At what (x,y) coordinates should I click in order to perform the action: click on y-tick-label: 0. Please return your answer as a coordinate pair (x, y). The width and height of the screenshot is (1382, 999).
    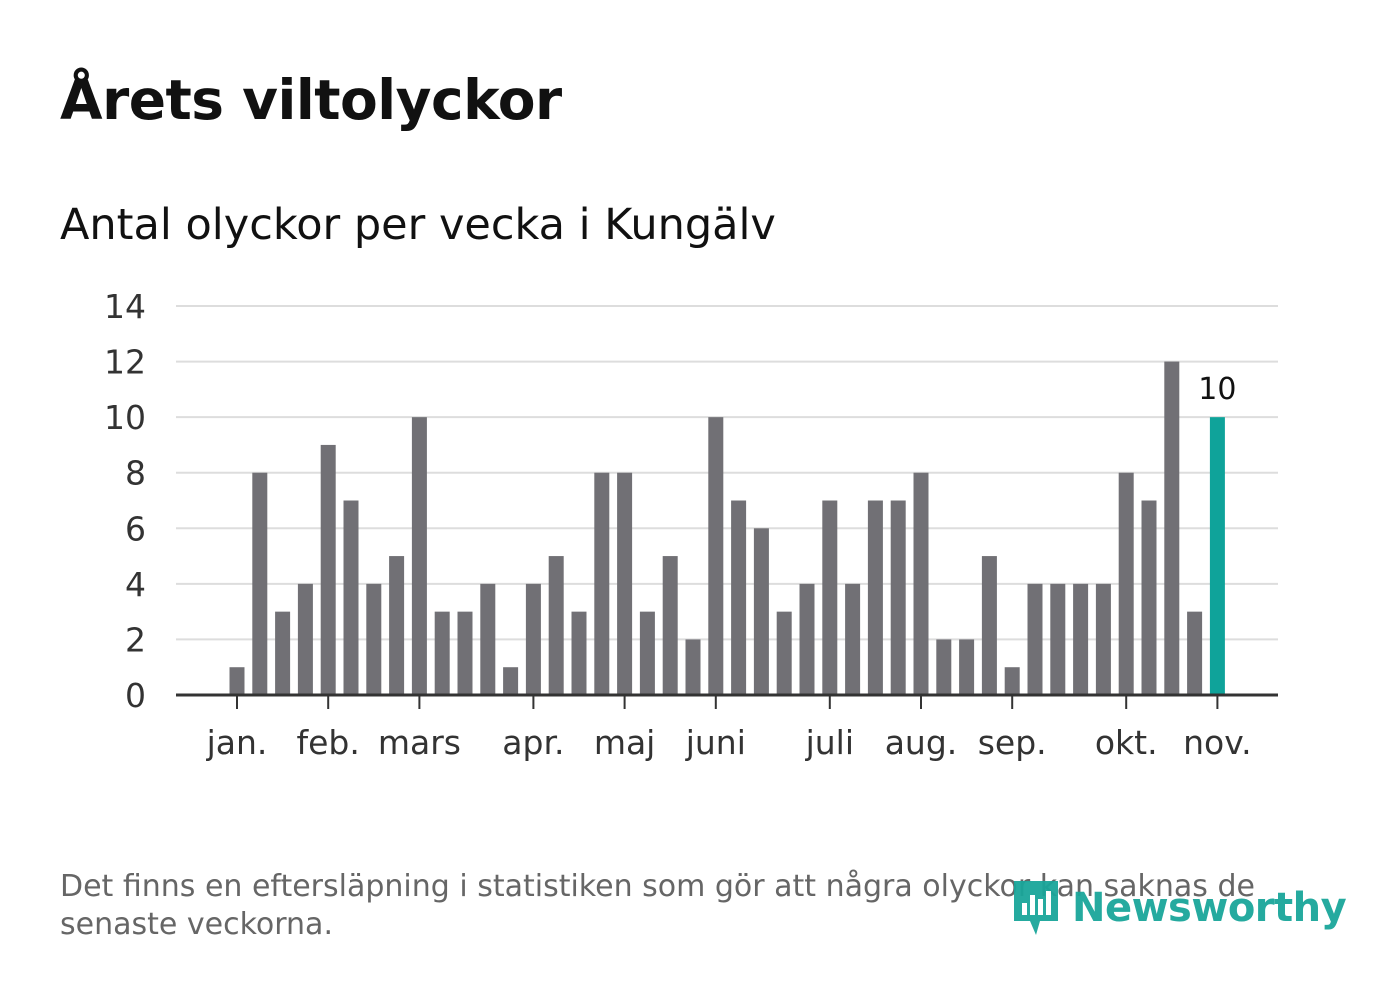
    Looking at the image, I should click on (135, 695).